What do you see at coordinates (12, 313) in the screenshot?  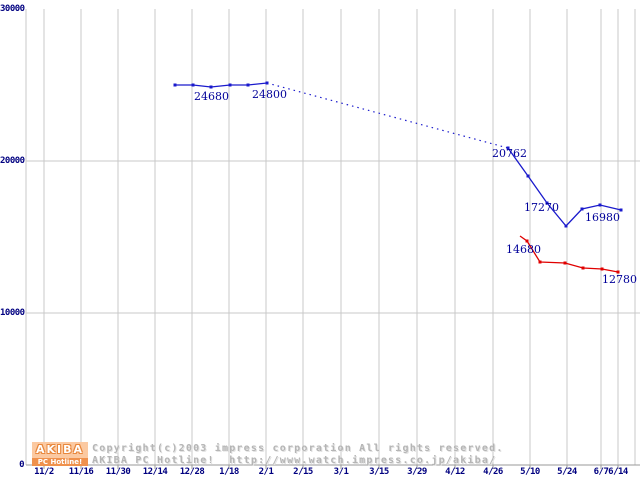 I see `y-tick-label: 10000` at bounding box center [12, 313].